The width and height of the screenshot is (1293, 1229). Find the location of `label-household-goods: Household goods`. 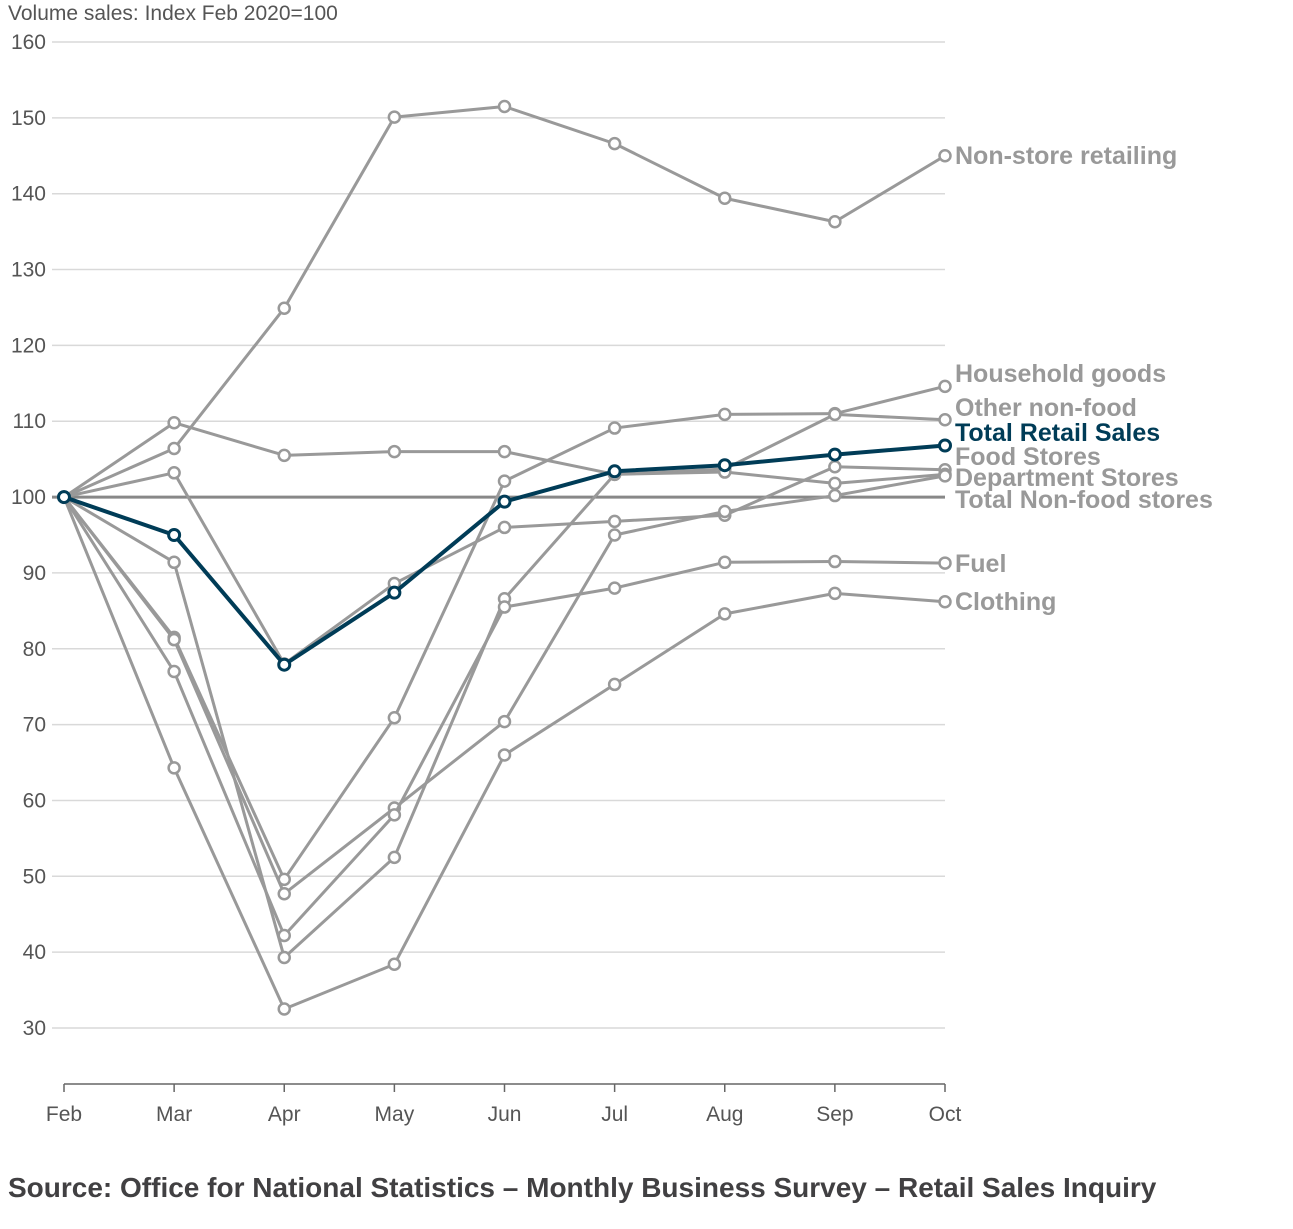

label-household-goods: Household goods is located at coordinates (1060, 374).